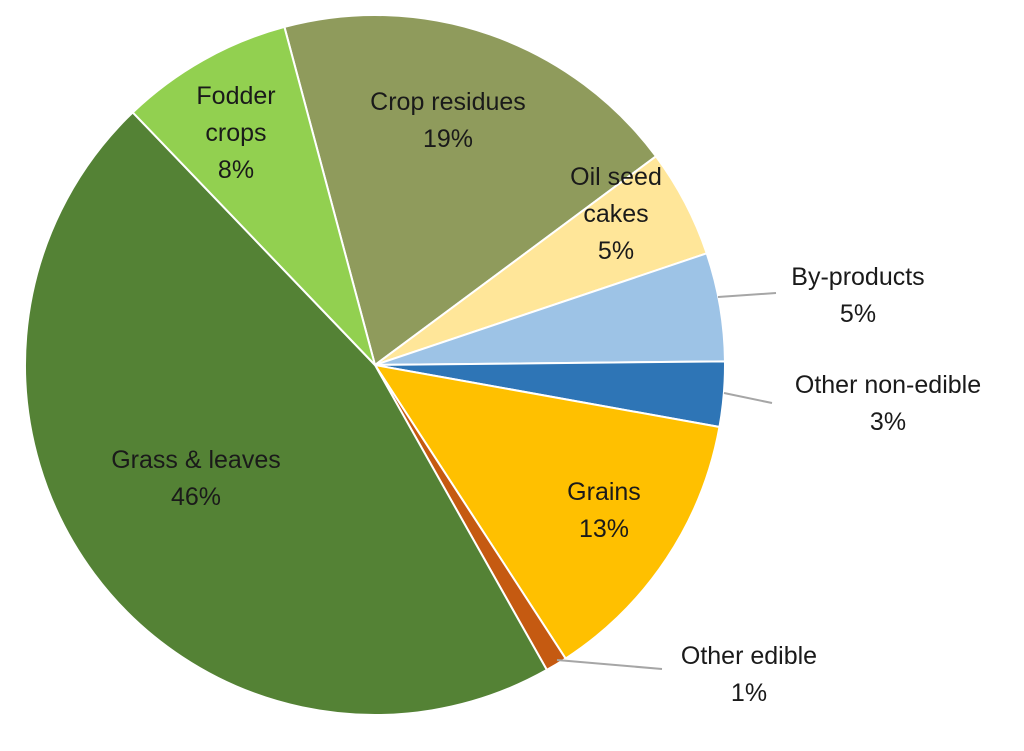 This screenshot has width=1024, height=751. I want to click on category-label-crop-residues: Crop residues, so click(448, 102).